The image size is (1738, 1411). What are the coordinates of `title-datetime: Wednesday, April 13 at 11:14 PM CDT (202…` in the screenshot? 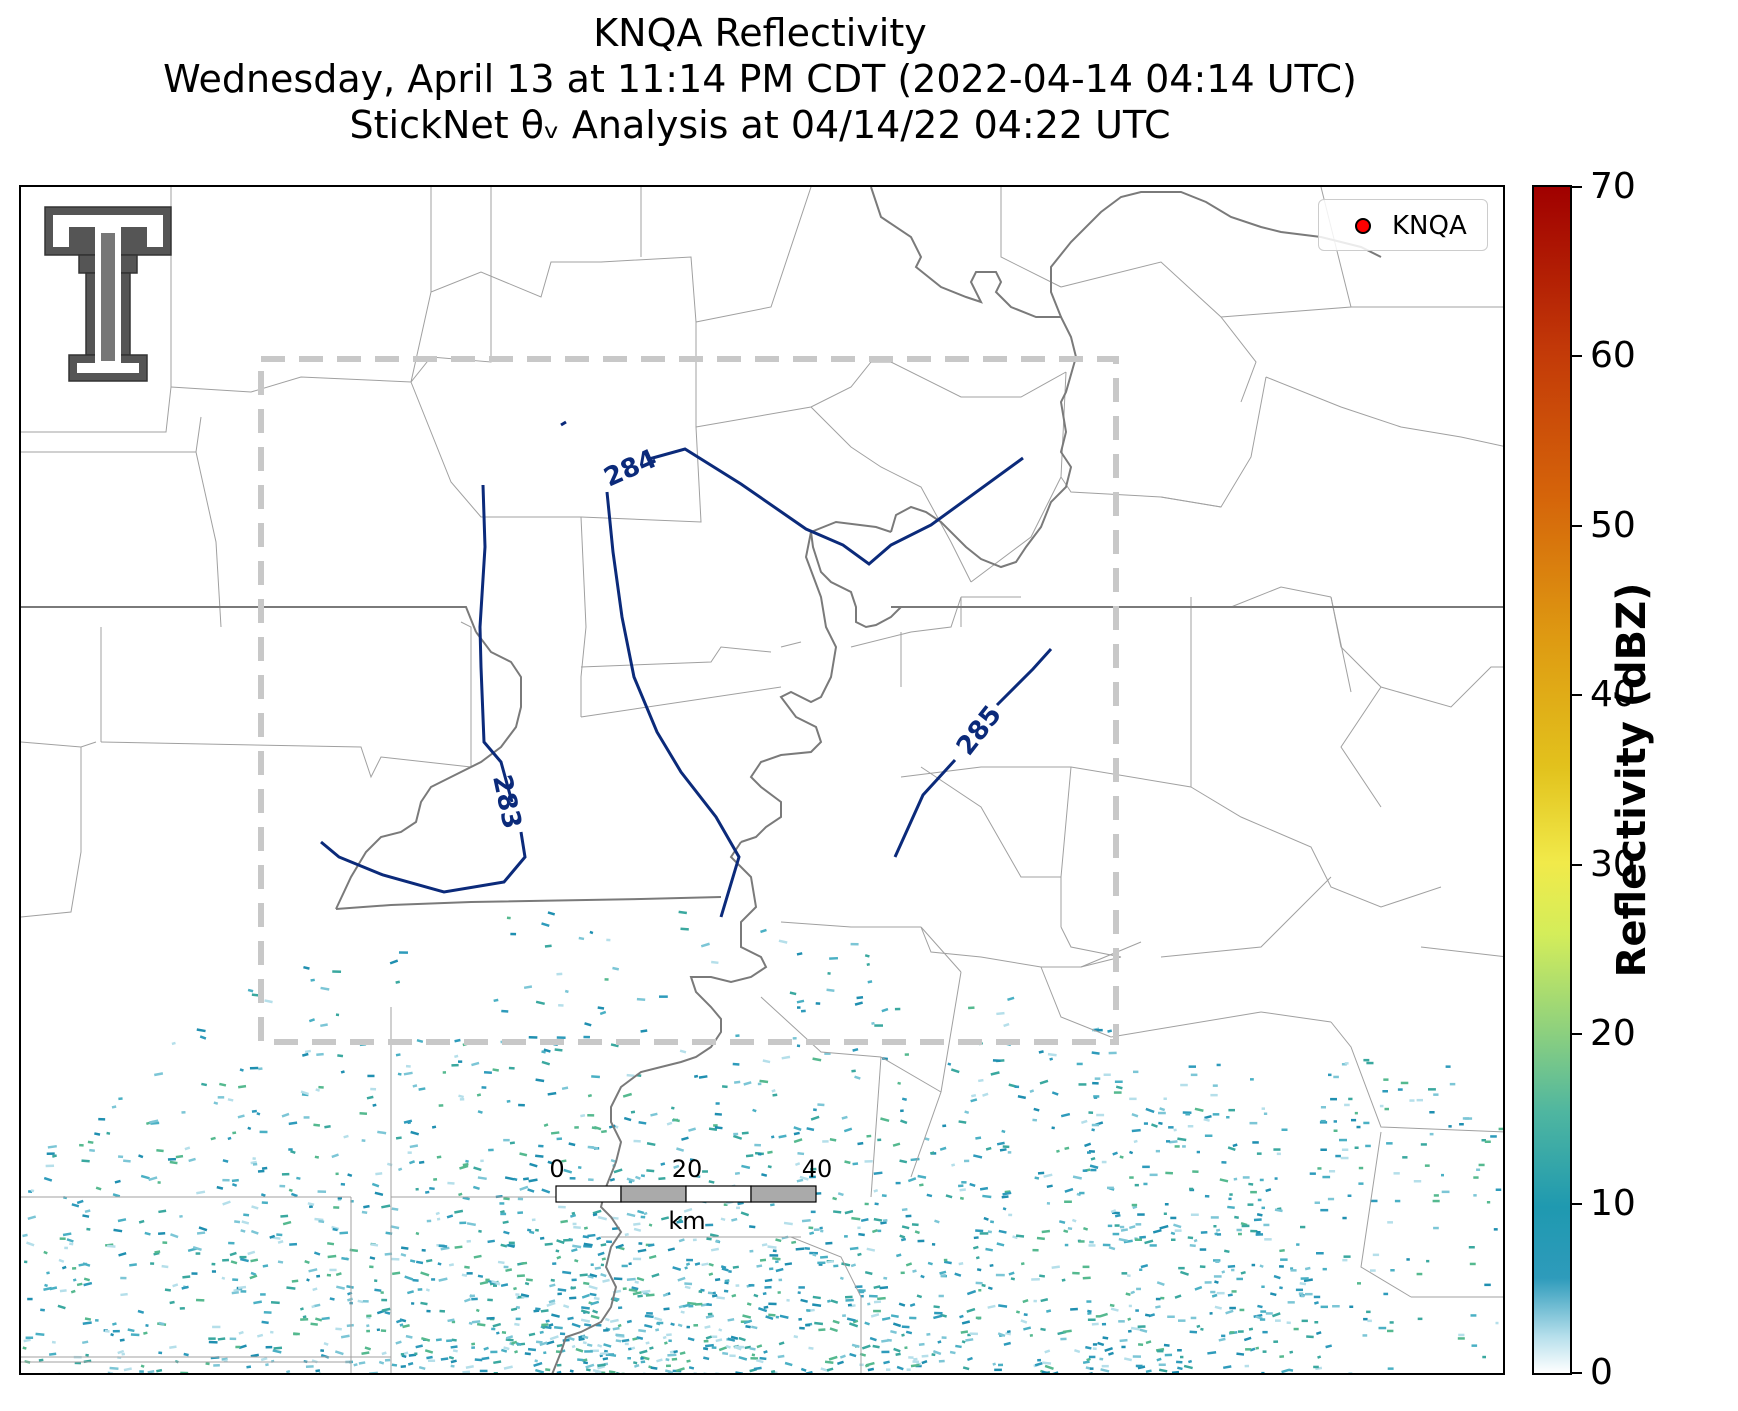 It's located at (760, 79).